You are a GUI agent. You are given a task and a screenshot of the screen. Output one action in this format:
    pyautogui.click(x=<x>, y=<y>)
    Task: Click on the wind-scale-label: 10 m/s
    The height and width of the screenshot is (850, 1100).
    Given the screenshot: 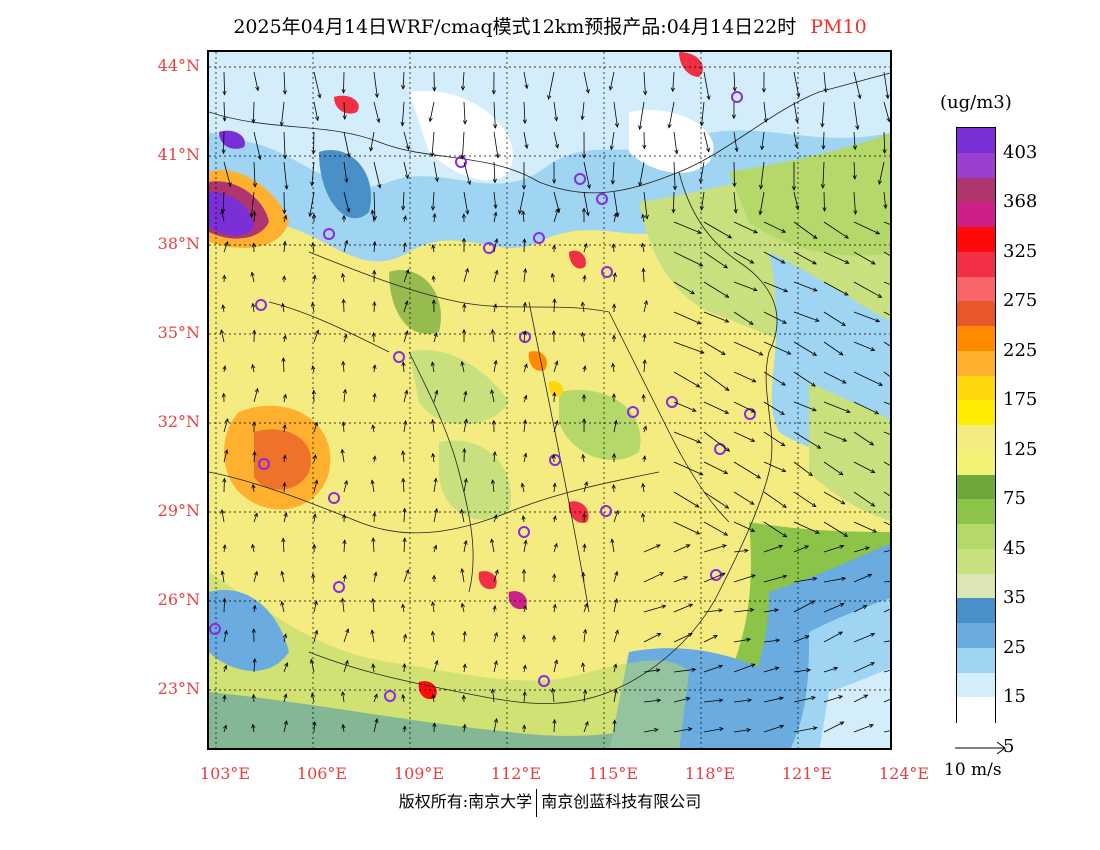 What is the action you would take?
    pyautogui.click(x=973, y=770)
    